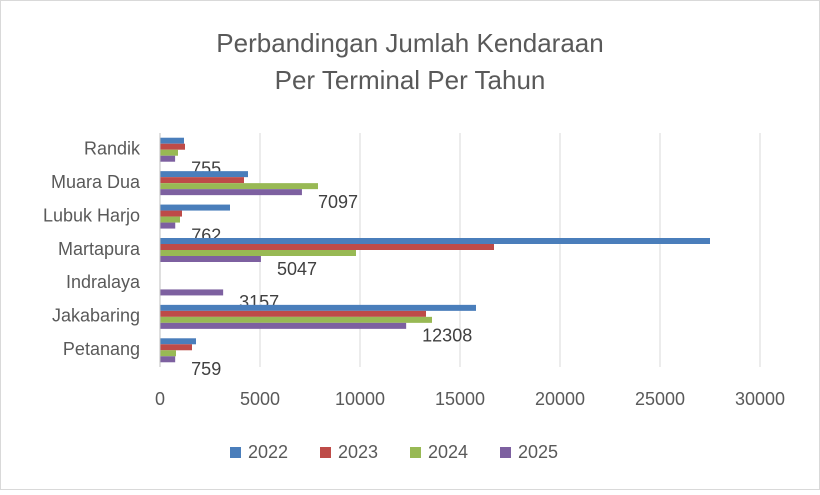 This screenshot has height=495, width=820. I want to click on legend-label: 2025, so click(538, 452).